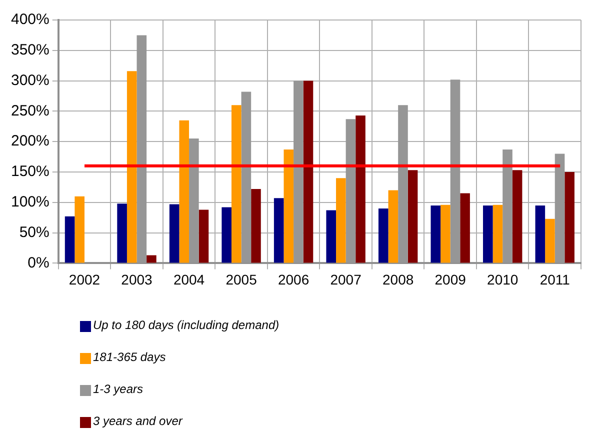 The width and height of the screenshot is (591, 439). What do you see at coordinates (294, 279) in the screenshot?
I see `x-tick-label: 2006` at bounding box center [294, 279].